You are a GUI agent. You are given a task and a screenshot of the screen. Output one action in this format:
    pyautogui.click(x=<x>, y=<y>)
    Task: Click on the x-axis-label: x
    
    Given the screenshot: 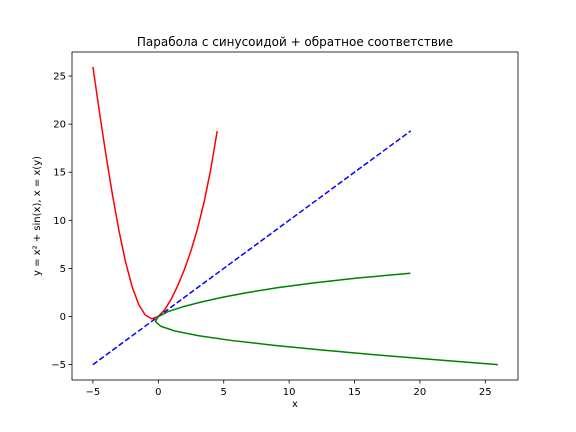 What is the action you would take?
    pyautogui.click(x=295, y=404)
    